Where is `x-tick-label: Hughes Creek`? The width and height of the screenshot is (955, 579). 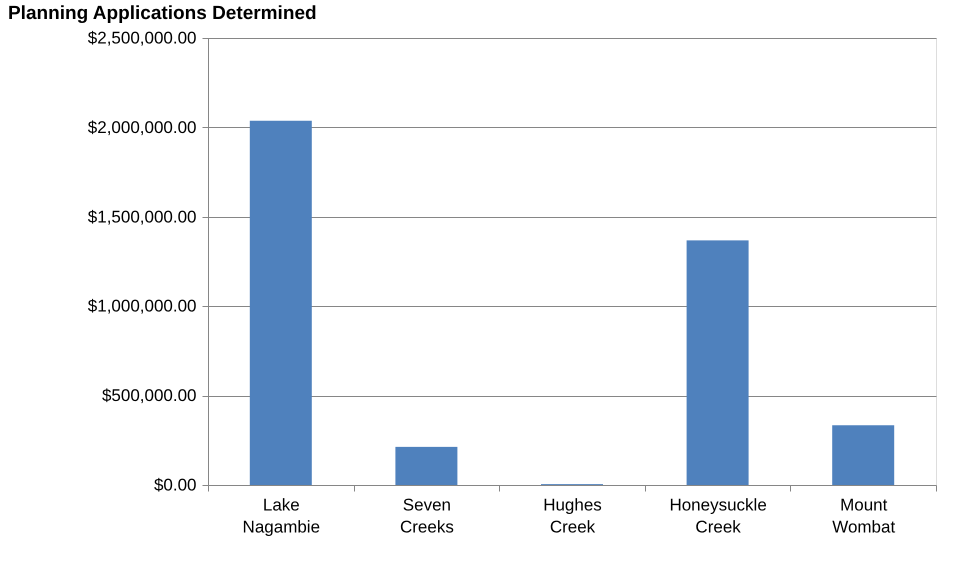 x-tick-label: Hughes Creek is located at coordinates (572, 516).